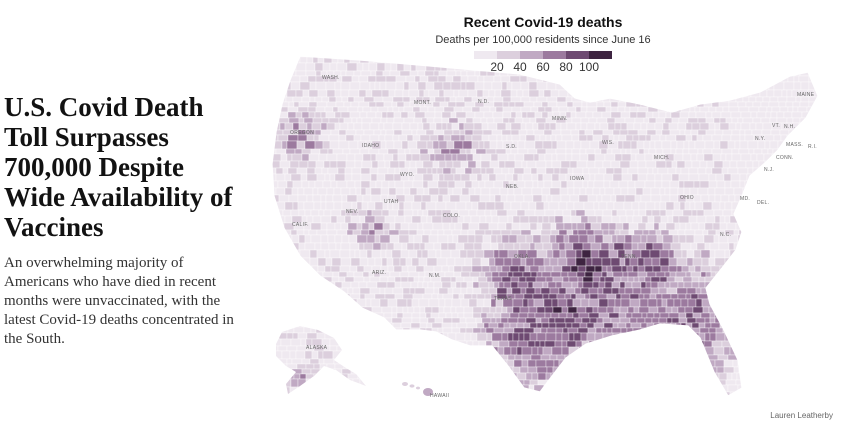 The image size is (851, 438). Describe the element at coordinates (589, 67) in the screenshot. I see `legend-tick: 100` at that location.